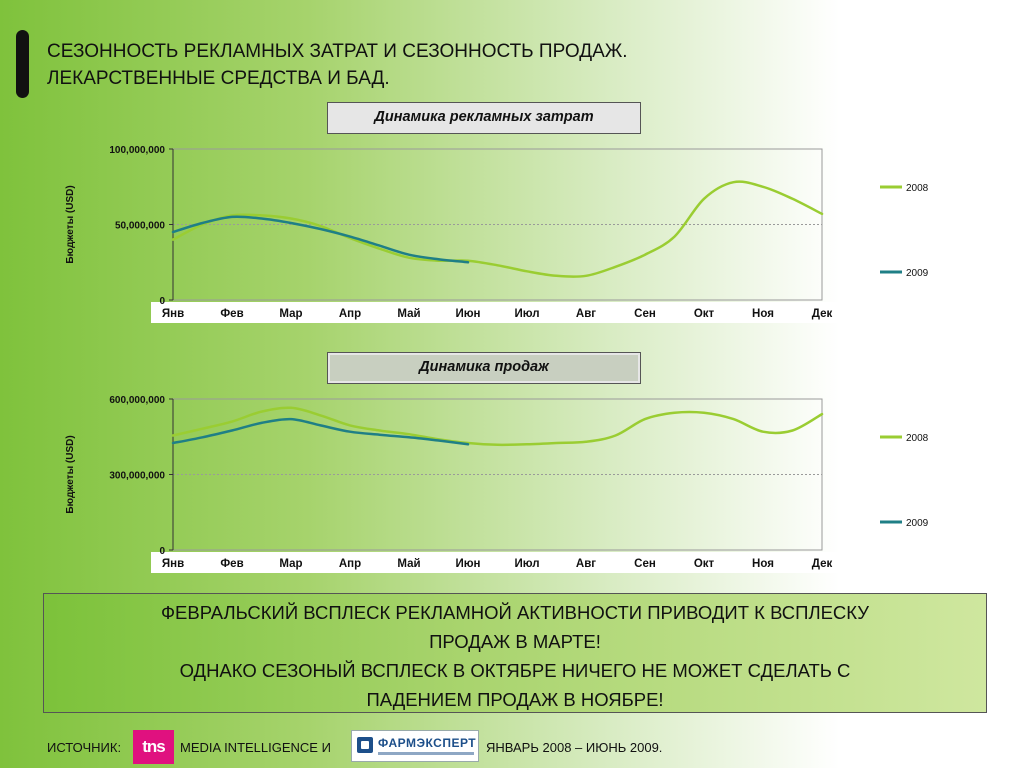  What do you see at coordinates (917, 438) in the screenshot?
I see `sales-legend-label-2008: 2008` at bounding box center [917, 438].